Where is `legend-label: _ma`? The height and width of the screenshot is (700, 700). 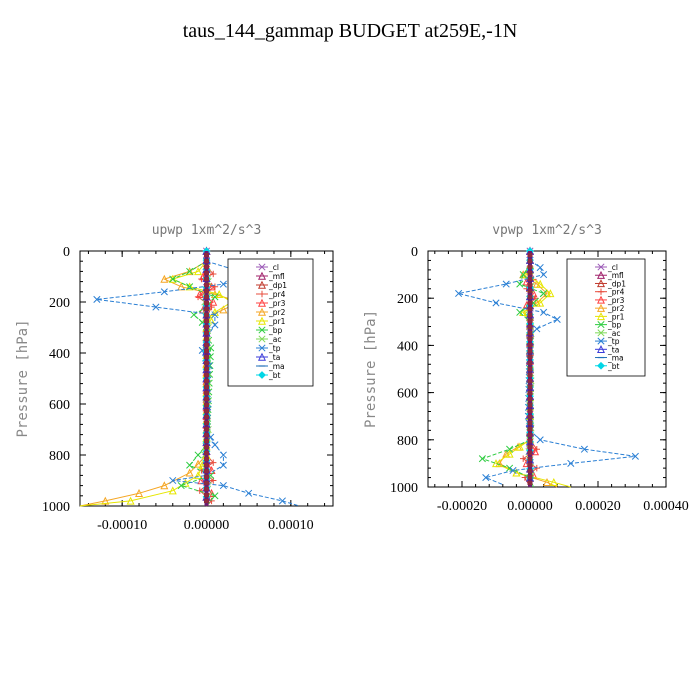 legend-label: _ma is located at coordinates (615, 358).